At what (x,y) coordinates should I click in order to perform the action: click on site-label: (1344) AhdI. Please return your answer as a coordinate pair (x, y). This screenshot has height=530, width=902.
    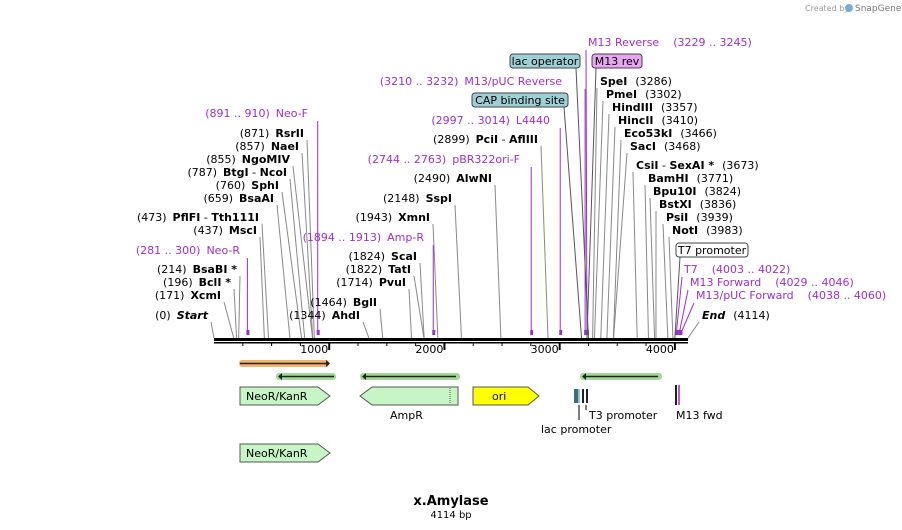
    Looking at the image, I should click on (324, 315).